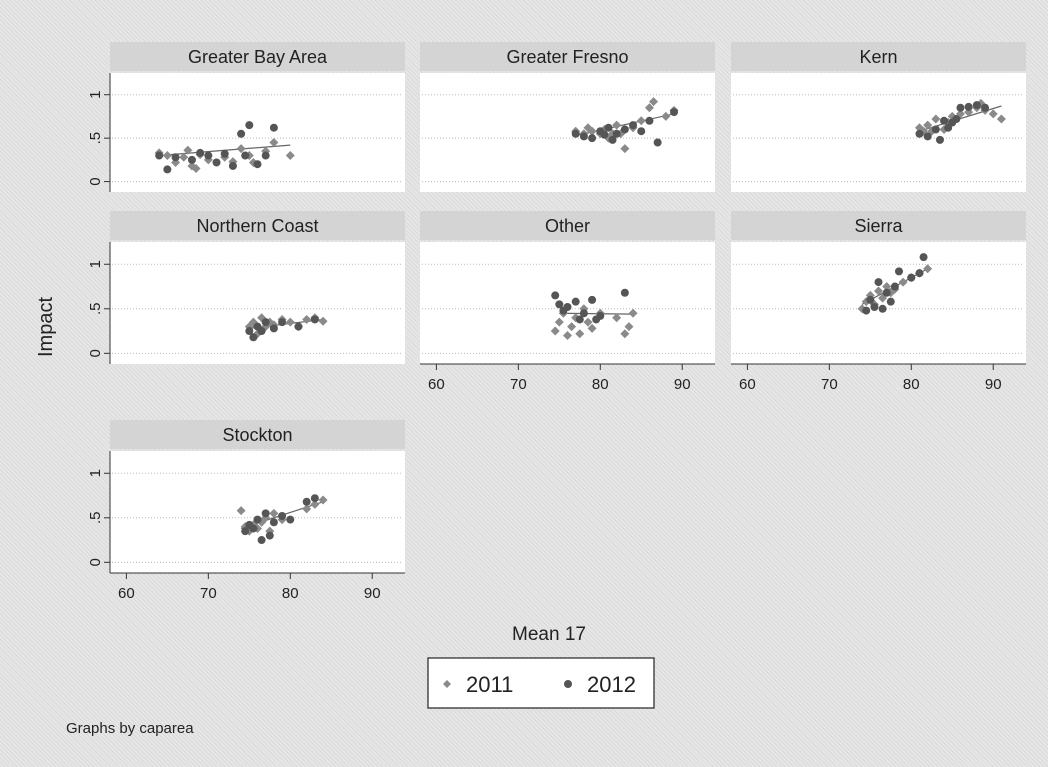 The height and width of the screenshot is (767, 1048). What do you see at coordinates (541, 683) in the screenshot?
I see `legend: 2011 2012` at bounding box center [541, 683].